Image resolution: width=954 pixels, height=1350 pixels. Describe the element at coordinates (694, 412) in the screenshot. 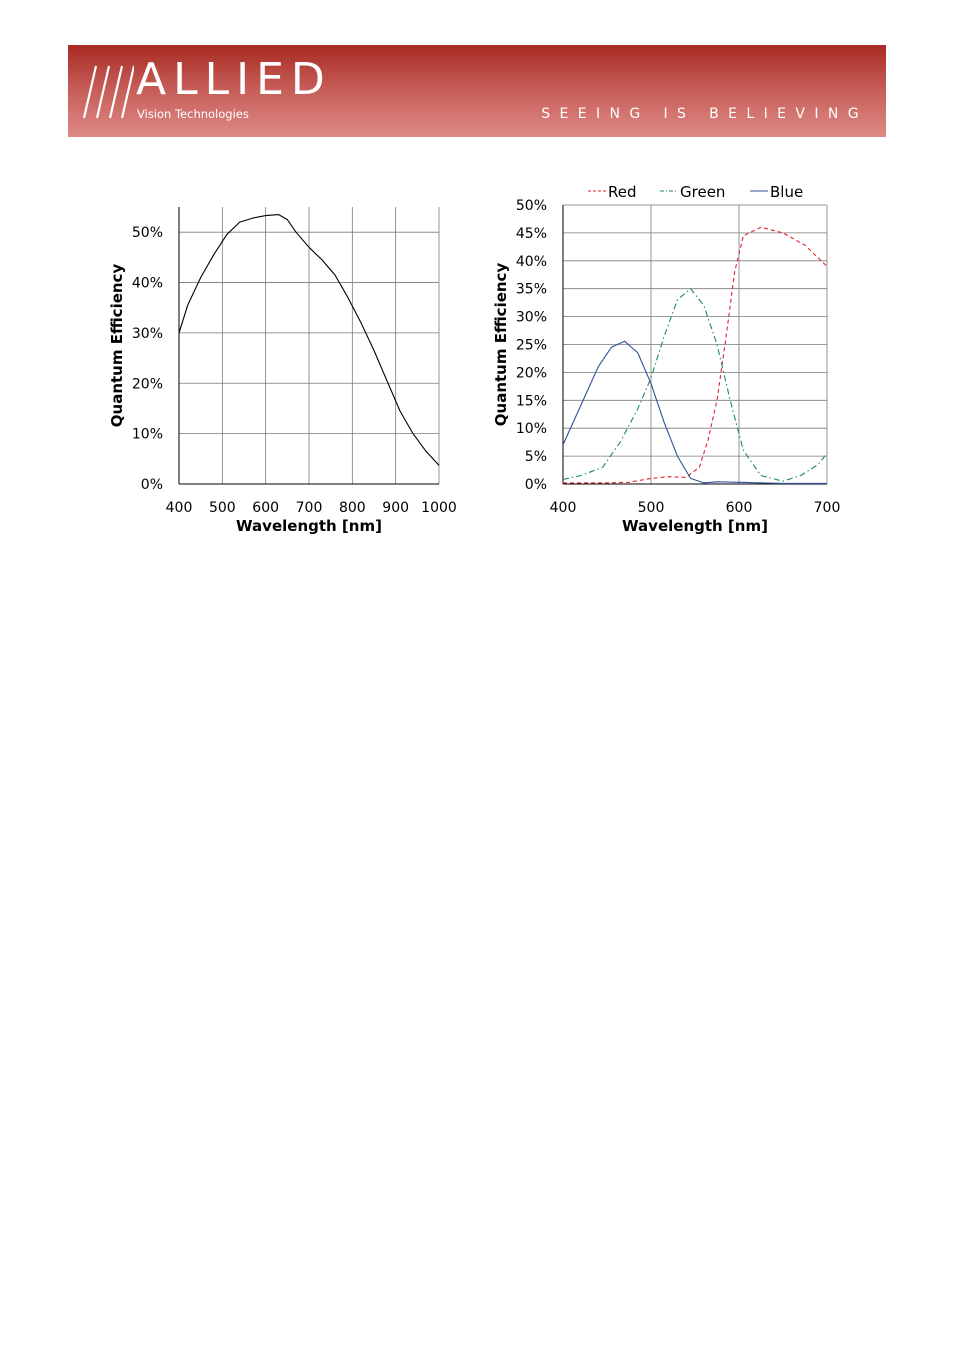

I see `series-line-blue` at that location.